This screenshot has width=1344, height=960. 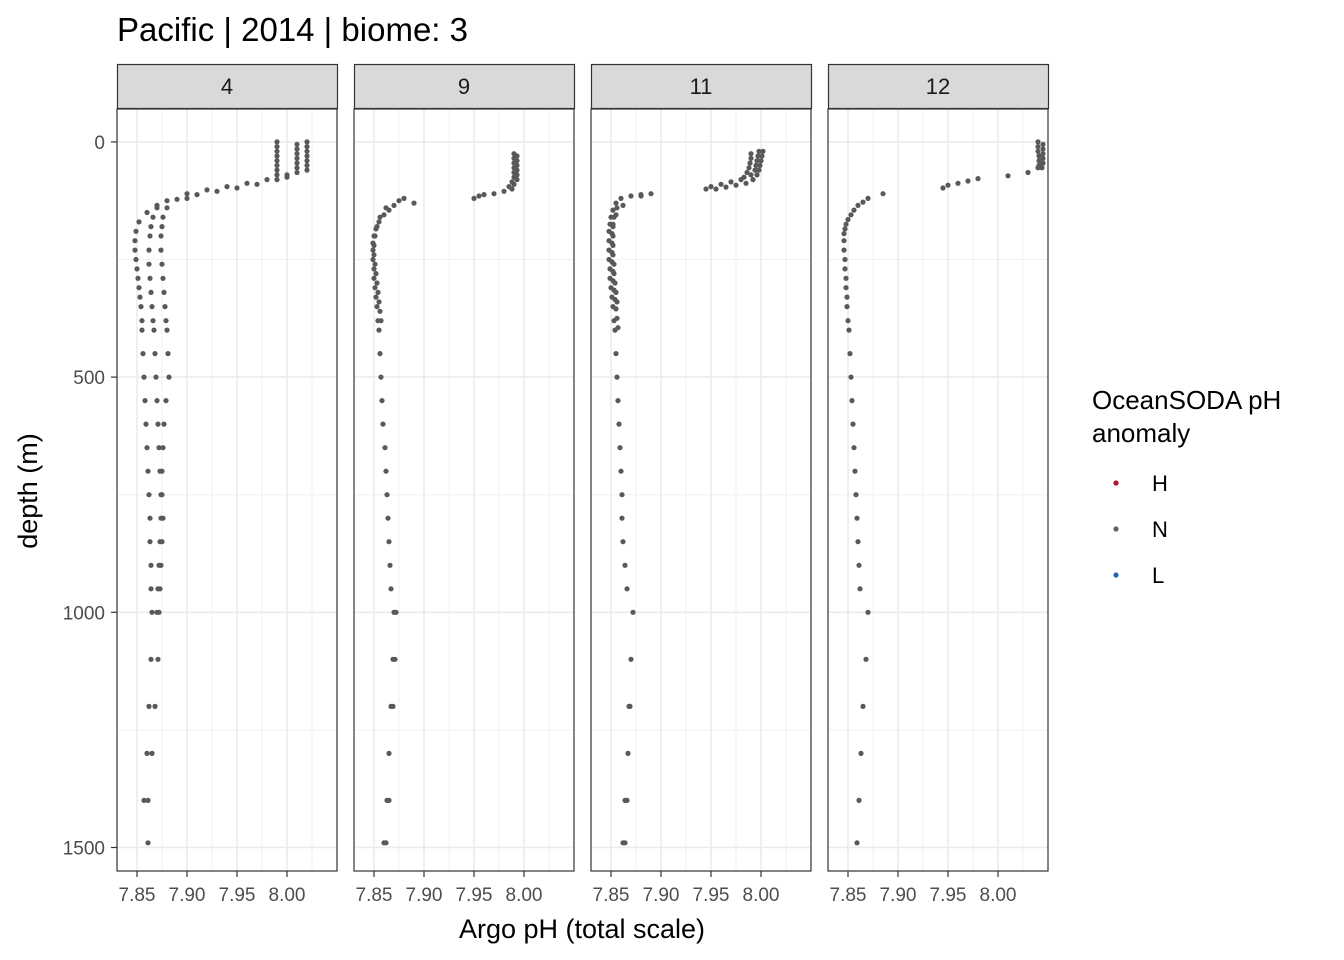 I want to click on panel-border, so click(x=227, y=490).